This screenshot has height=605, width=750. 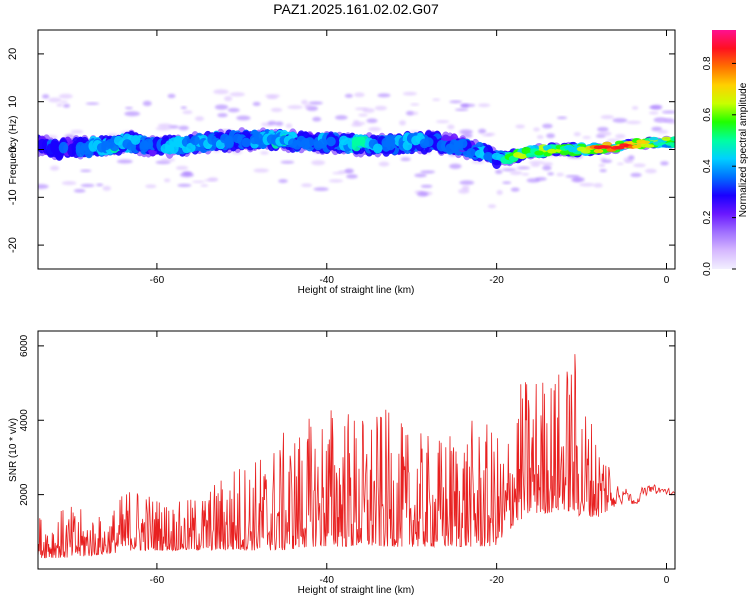 I want to click on colorbar-tick-label: 0.8, so click(x=707, y=63).